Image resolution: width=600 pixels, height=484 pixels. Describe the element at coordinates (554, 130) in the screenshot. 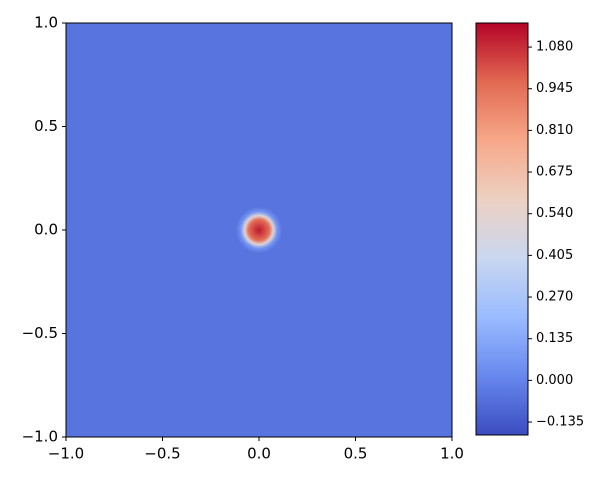

I see `colorbar-tick-label: 0.810` at that location.